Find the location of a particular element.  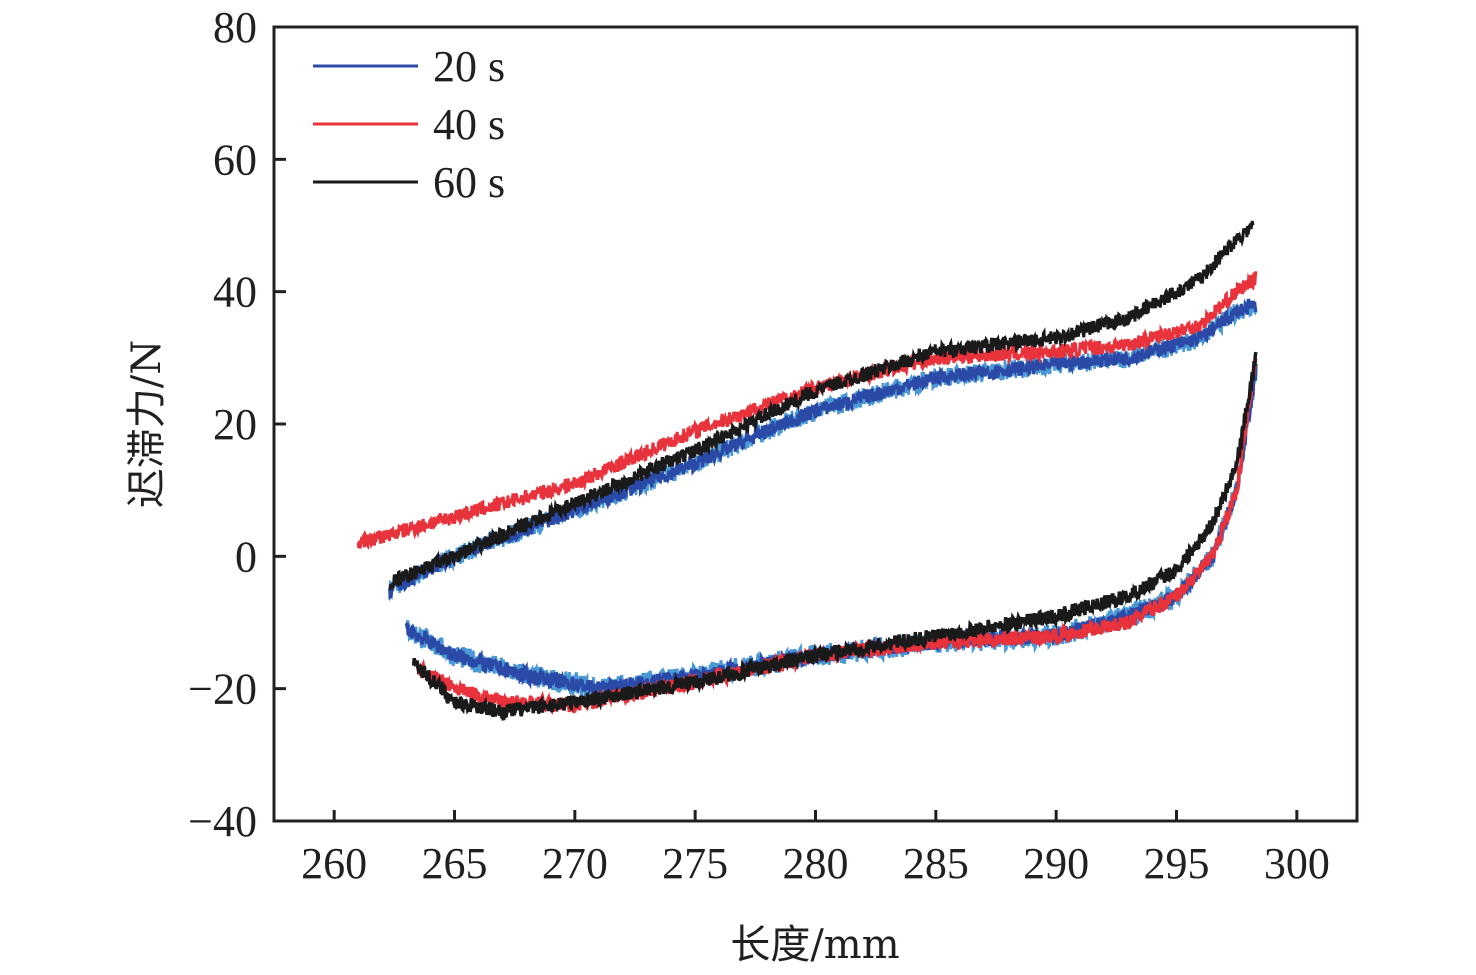

y-tick-label: 40 is located at coordinates (235, 292).